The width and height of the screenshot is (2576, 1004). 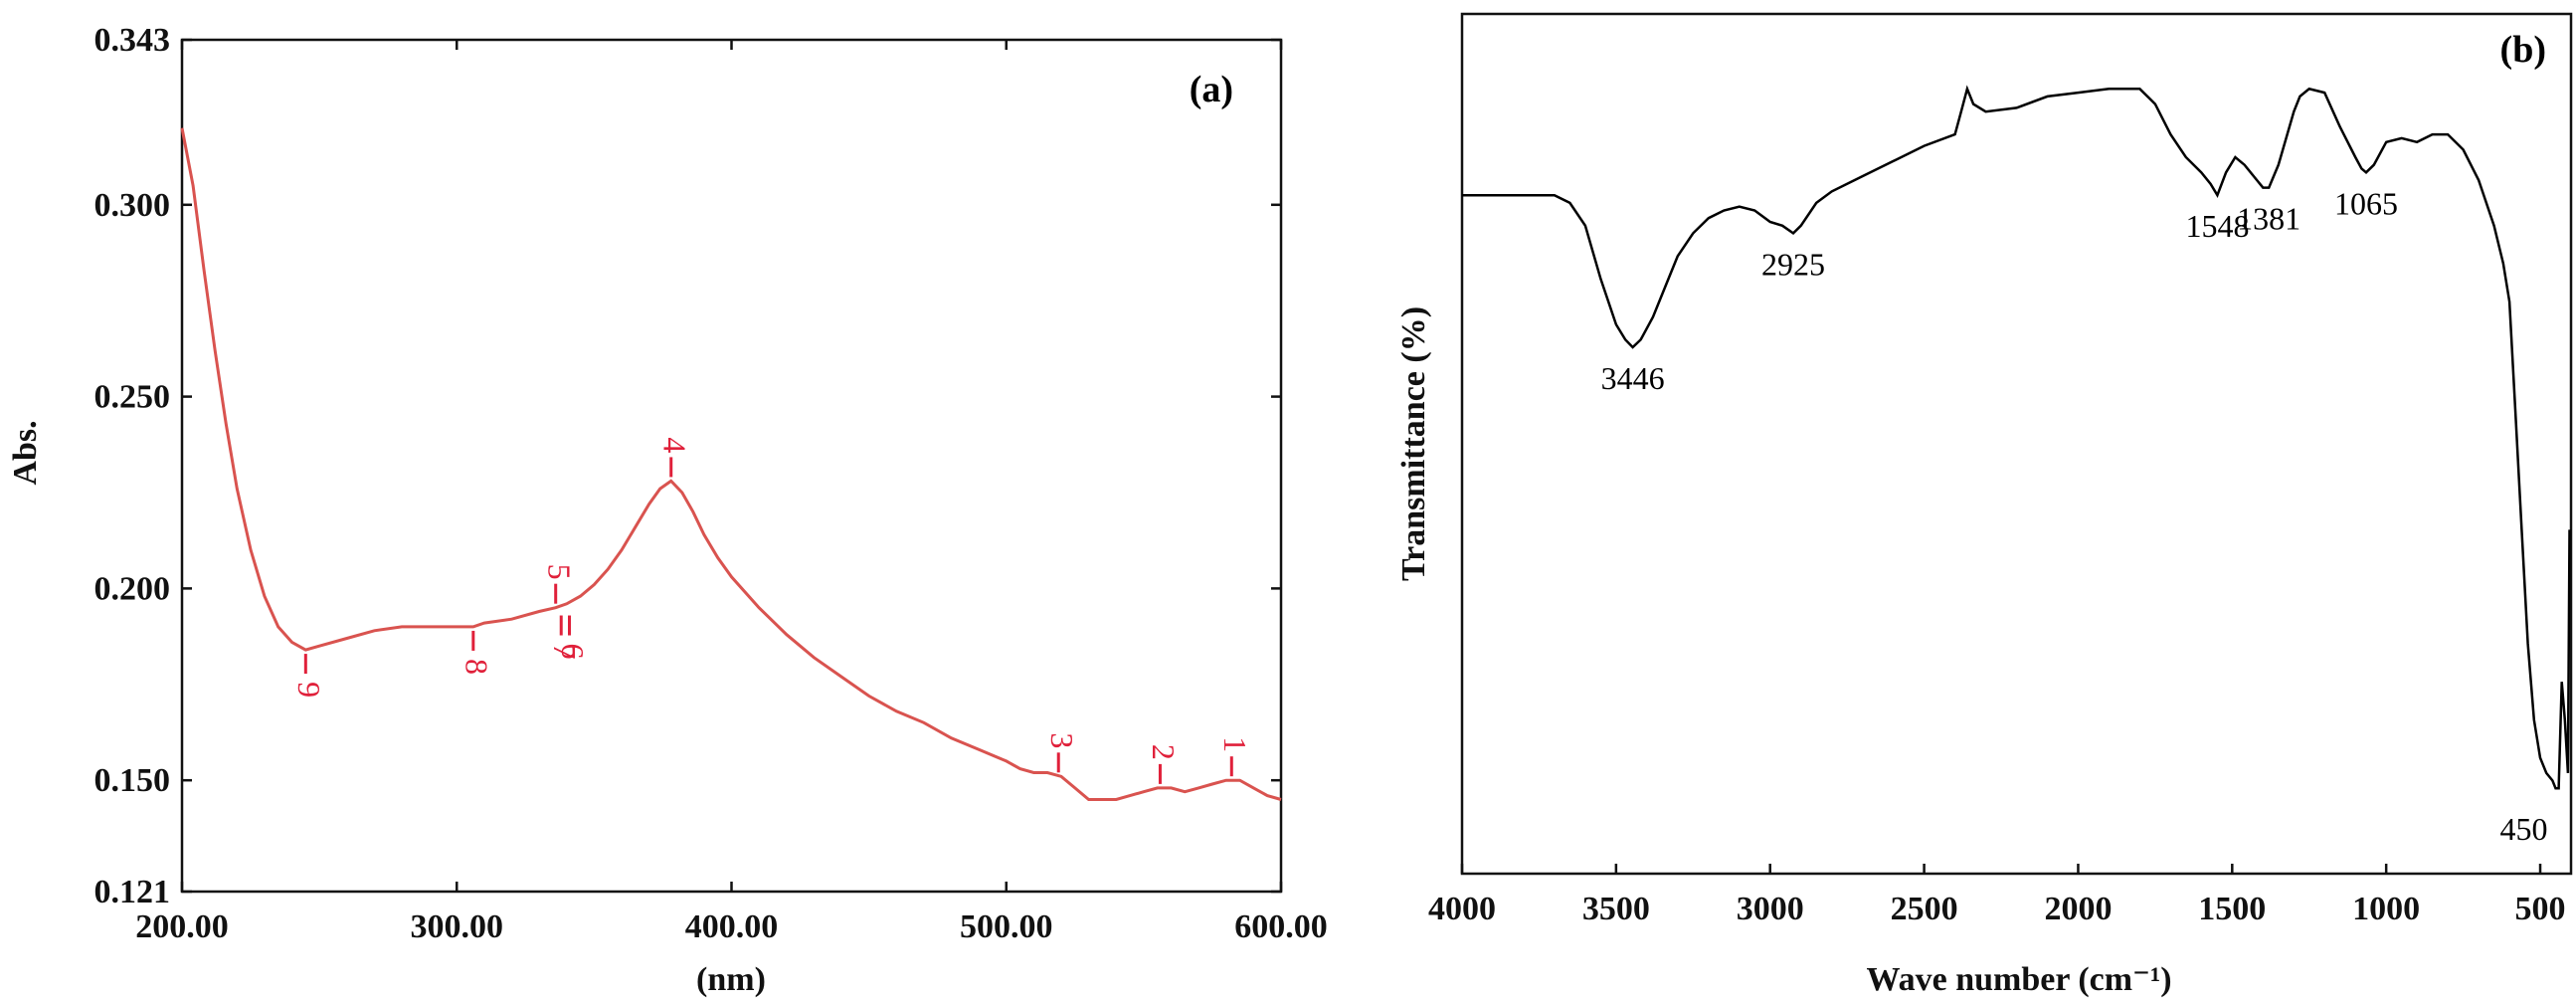 I want to click on panel-b-x-tick-label: 3000, so click(x=1770, y=909).